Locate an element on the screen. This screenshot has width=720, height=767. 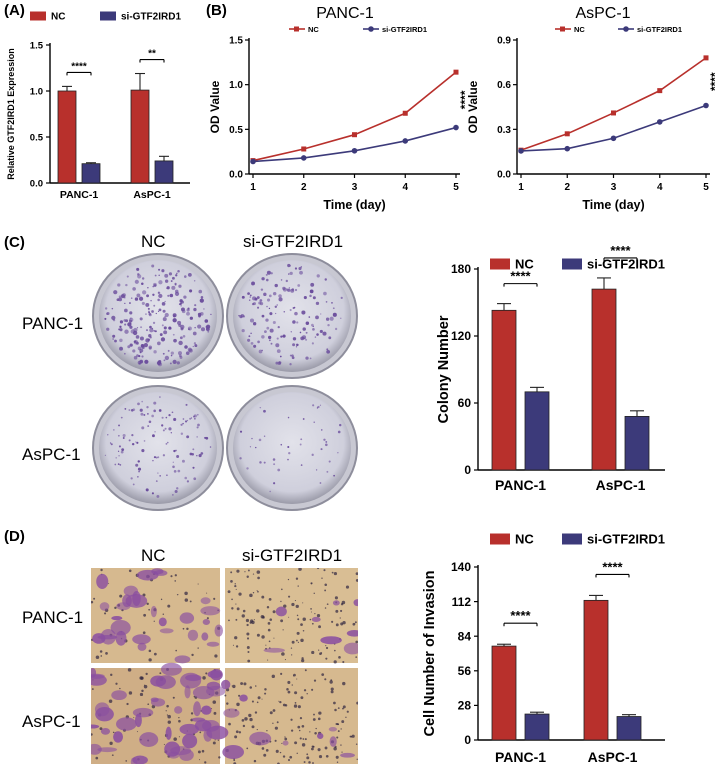
y-tick-label: 56 is located at coordinates (465, 671).